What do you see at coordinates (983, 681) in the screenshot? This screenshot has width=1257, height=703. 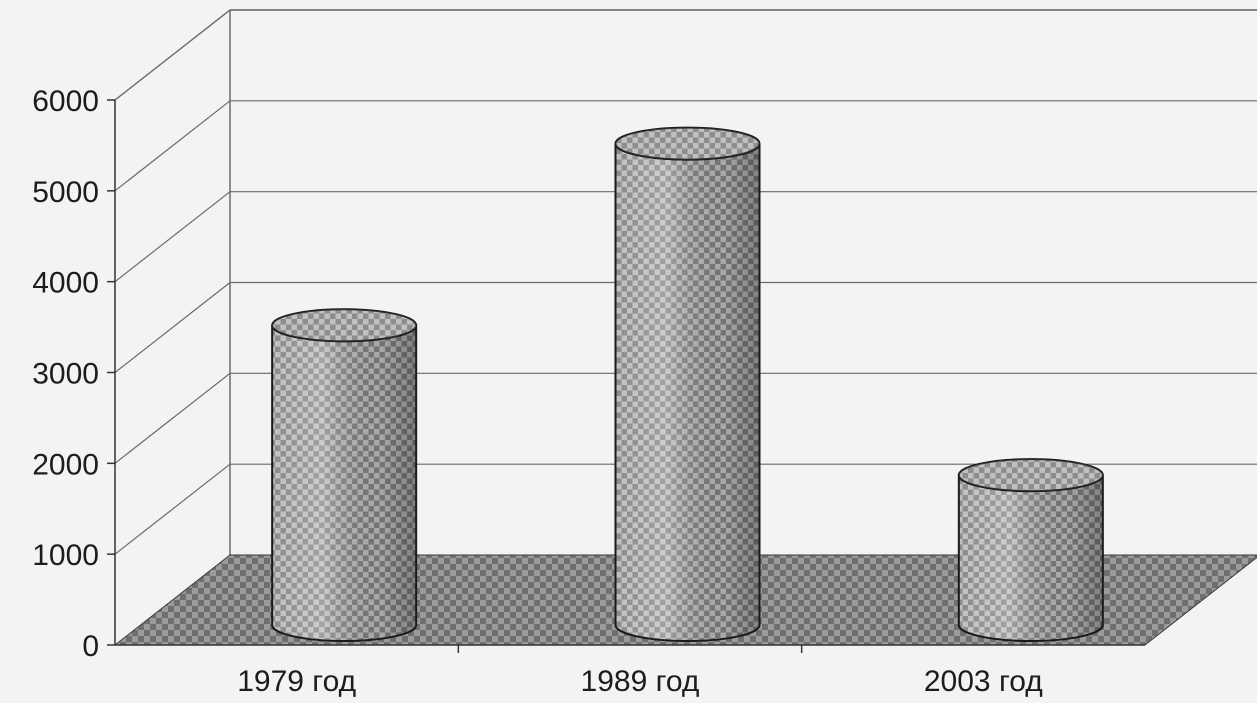 I see `x-category-label: 2003 год` at bounding box center [983, 681].